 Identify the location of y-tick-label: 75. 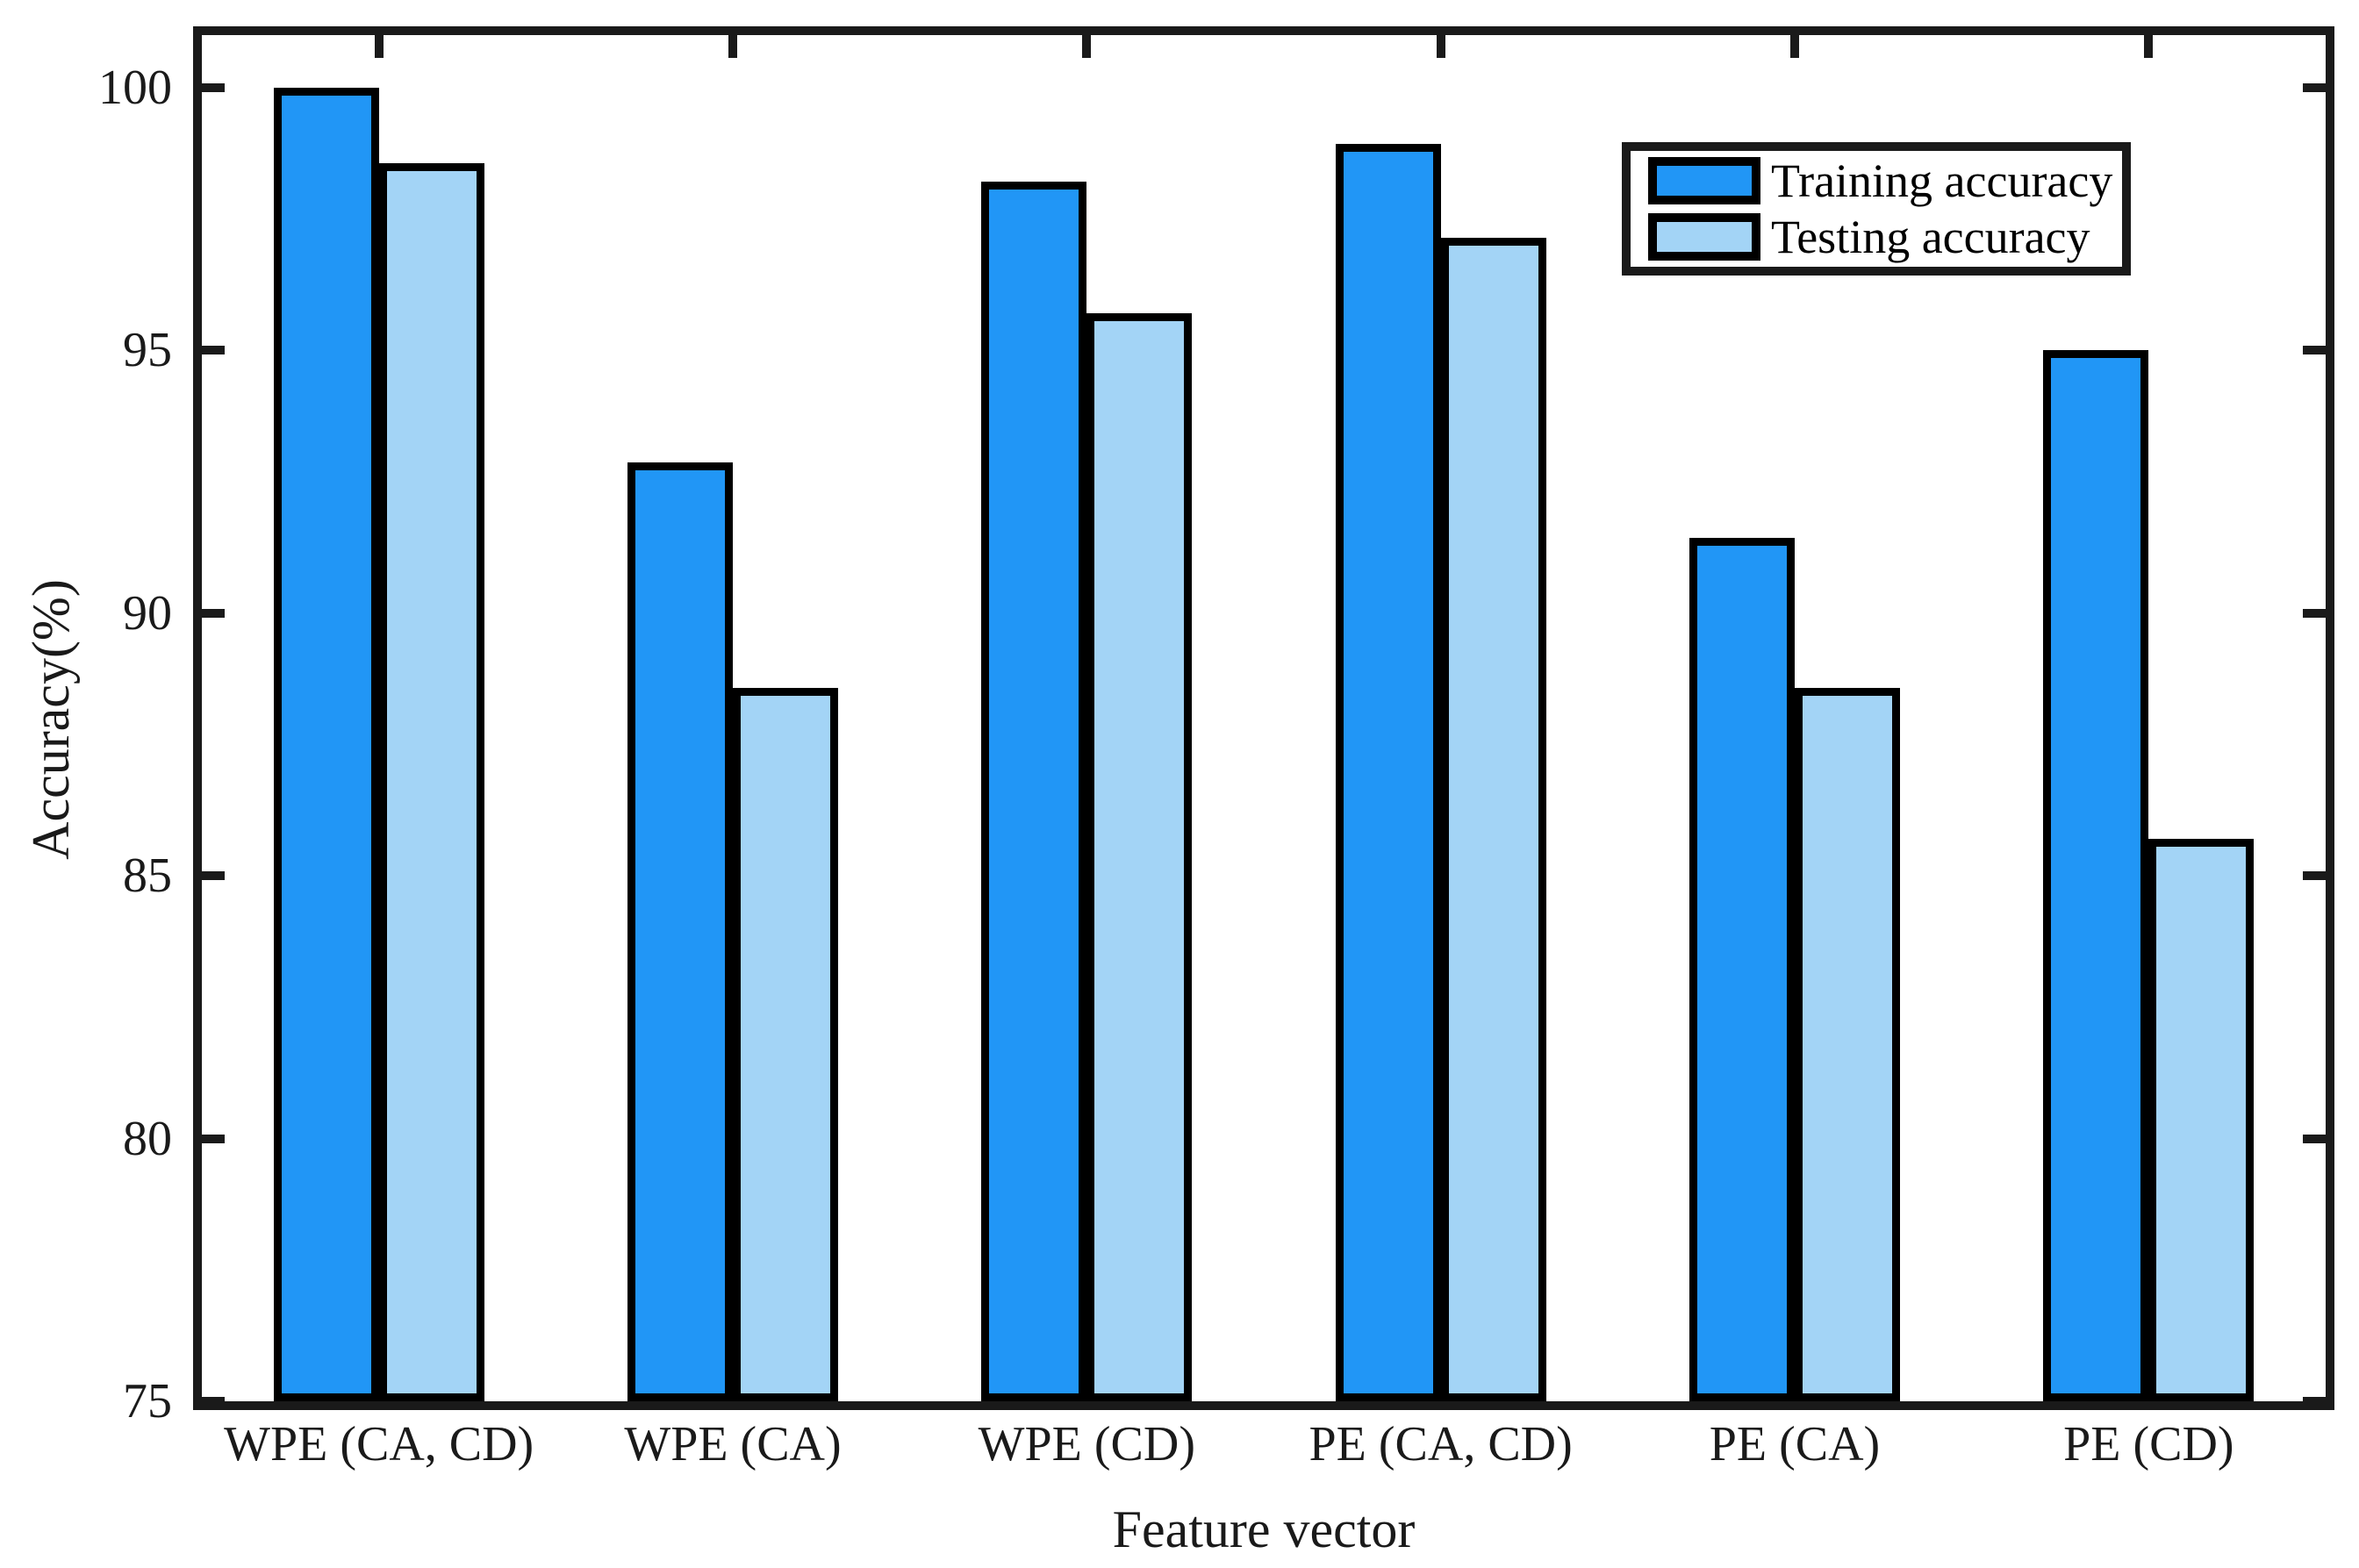
(147, 1401).